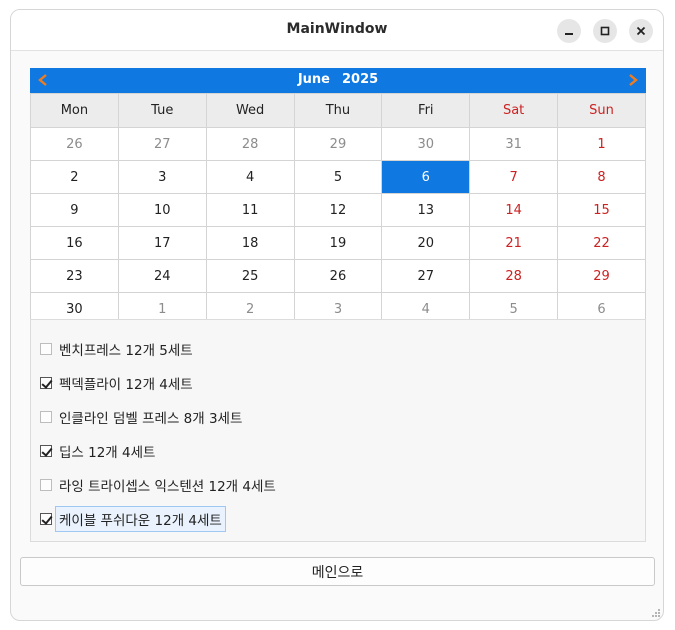 The width and height of the screenshot is (675, 630). I want to click on calendar-day: 19, so click(338, 243).